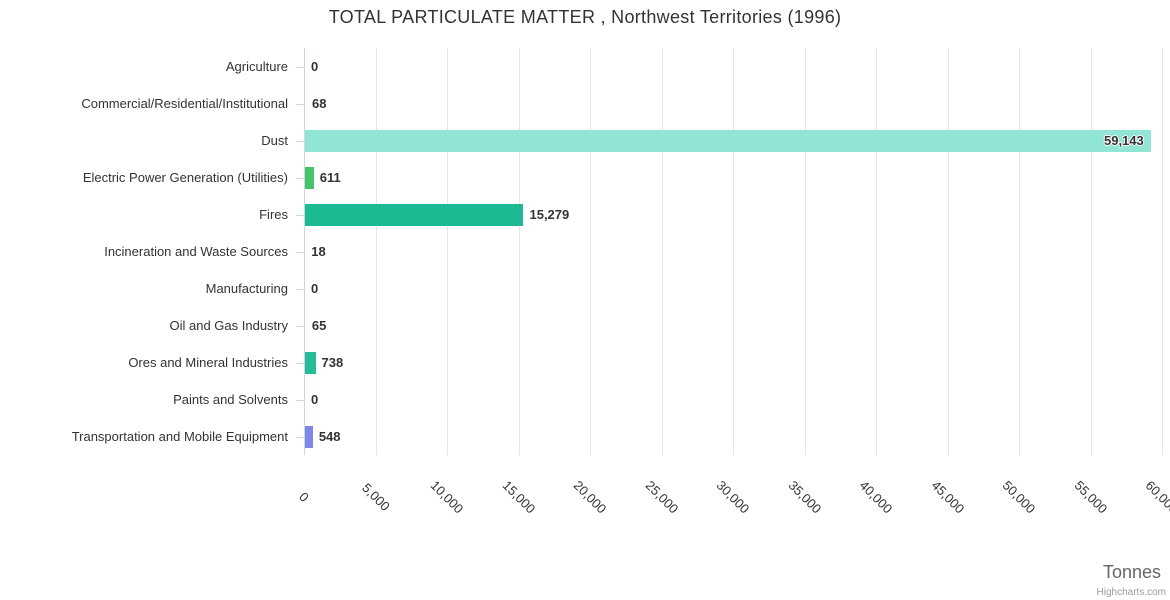 The width and height of the screenshot is (1170, 600). I want to click on value-label: 548, so click(329, 436).